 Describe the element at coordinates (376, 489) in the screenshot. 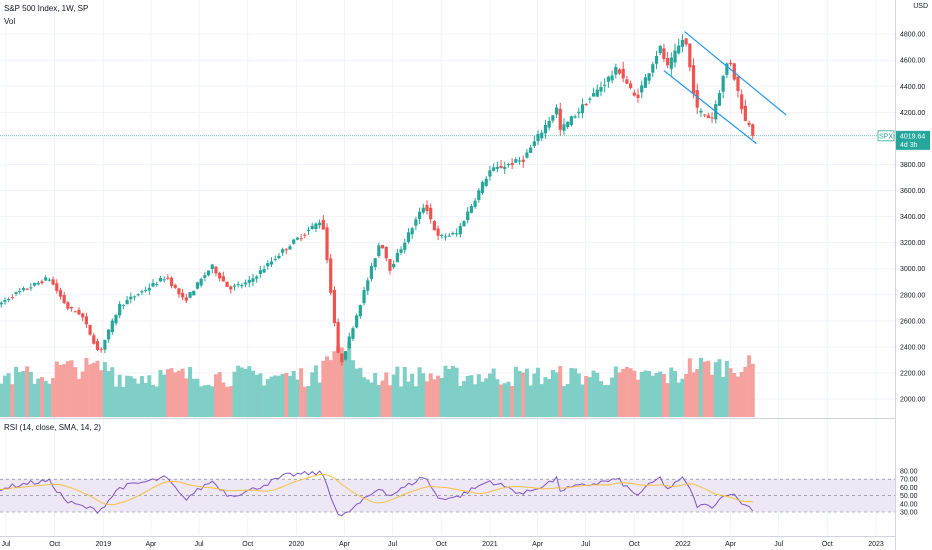

I see `rsi-sma-line` at that location.